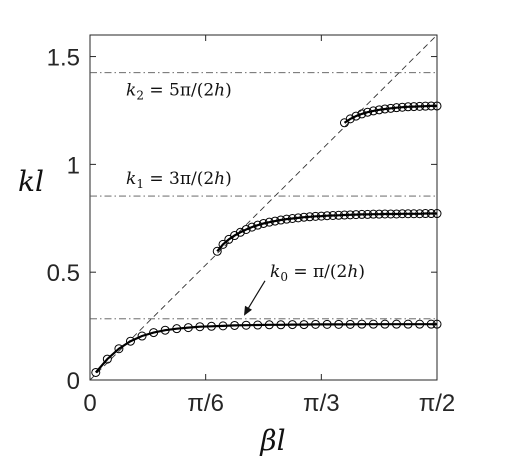 The width and height of the screenshot is (509, 465). I want to click on y-tick-label: 0, so click(73, 381).